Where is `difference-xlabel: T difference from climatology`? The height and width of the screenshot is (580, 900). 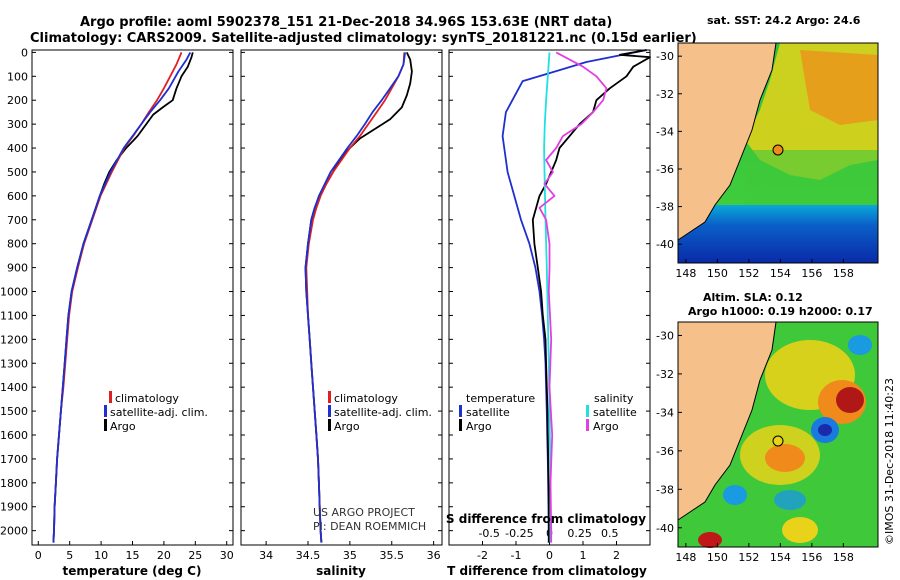
difference-xlabel: T difference from climatology is located at coordinates (547, 571).